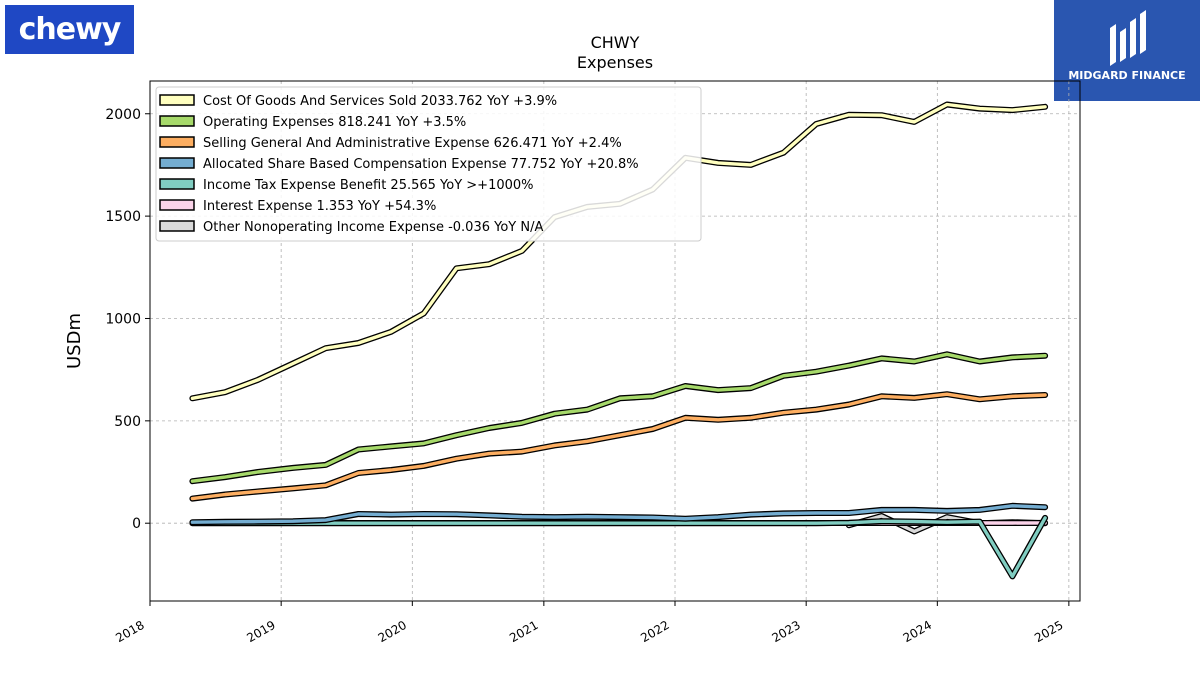 The image size is (1200, 675). I want to click on midgard-finance-logo: MIDGARD FINANCE, so click(1127, 50).